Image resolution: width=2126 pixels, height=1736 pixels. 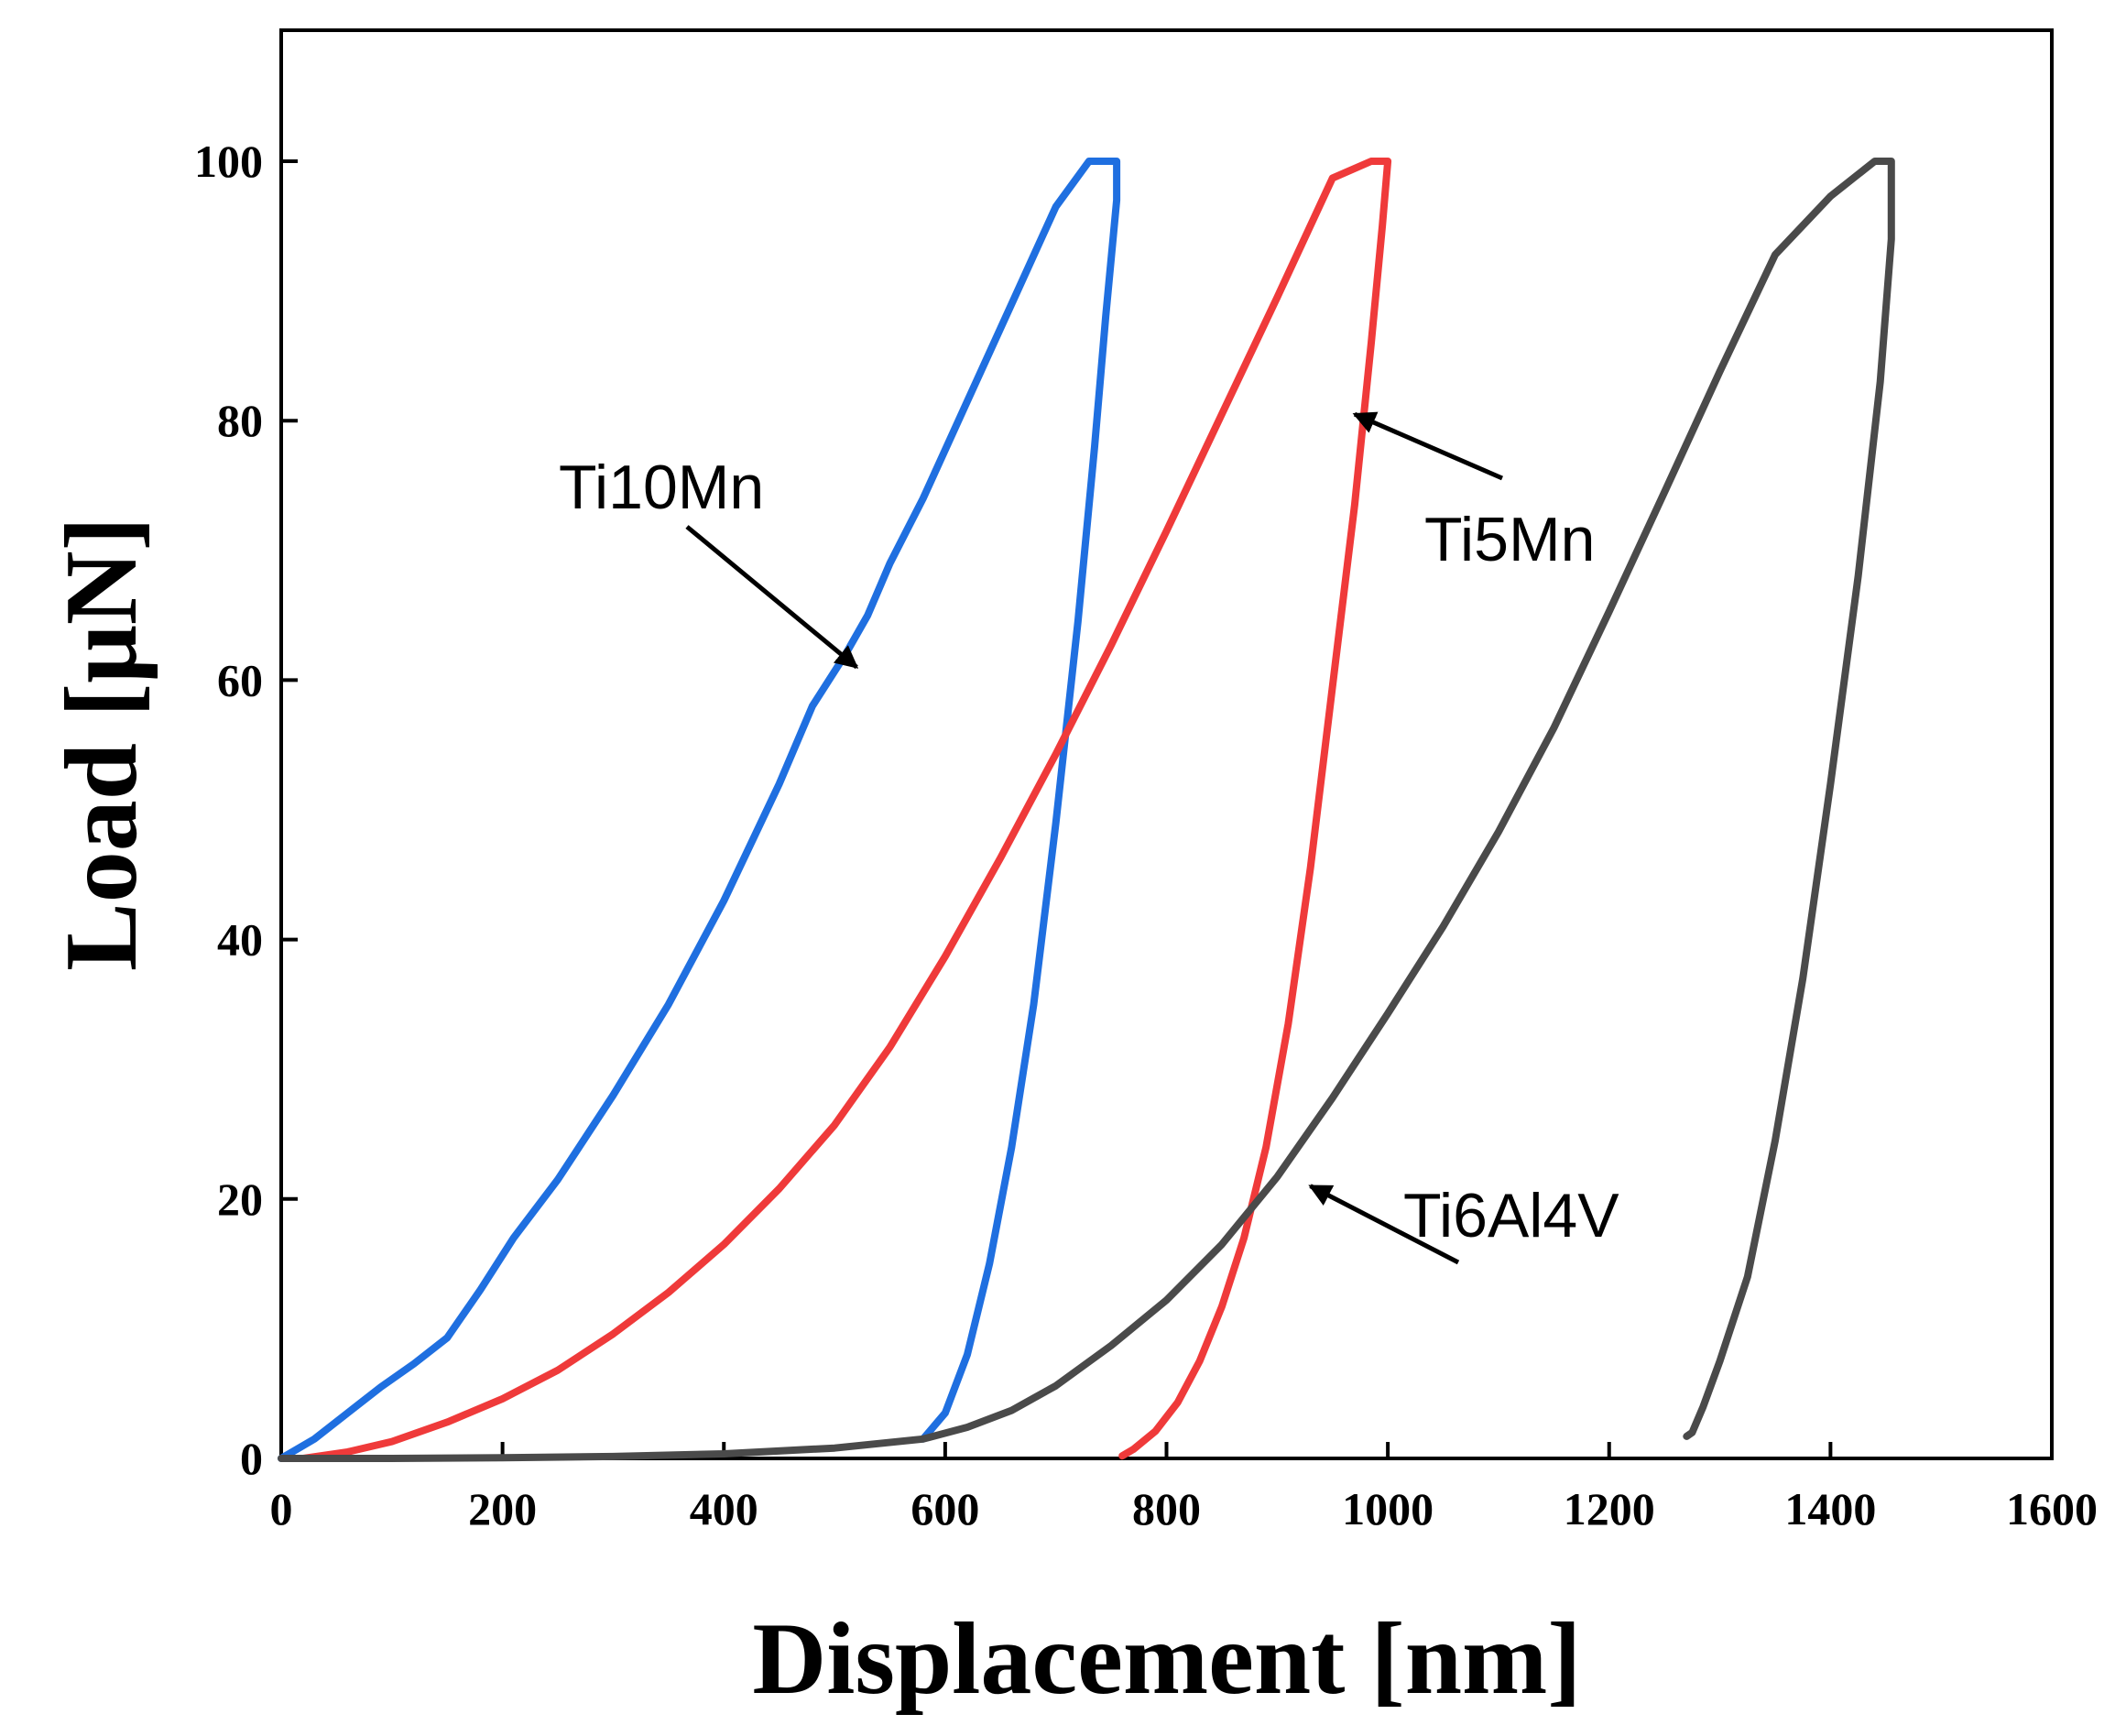 I want to click on y-tick-label: 80, so click(x=240, y=420).